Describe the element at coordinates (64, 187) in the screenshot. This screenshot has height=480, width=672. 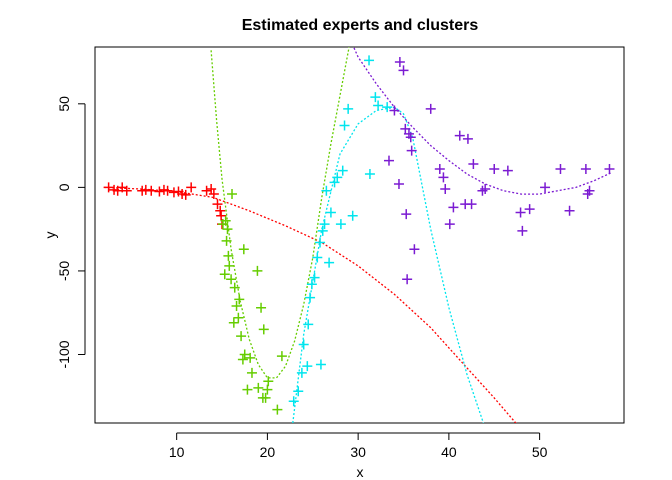
I see `y-tick-label: 0` at that location.